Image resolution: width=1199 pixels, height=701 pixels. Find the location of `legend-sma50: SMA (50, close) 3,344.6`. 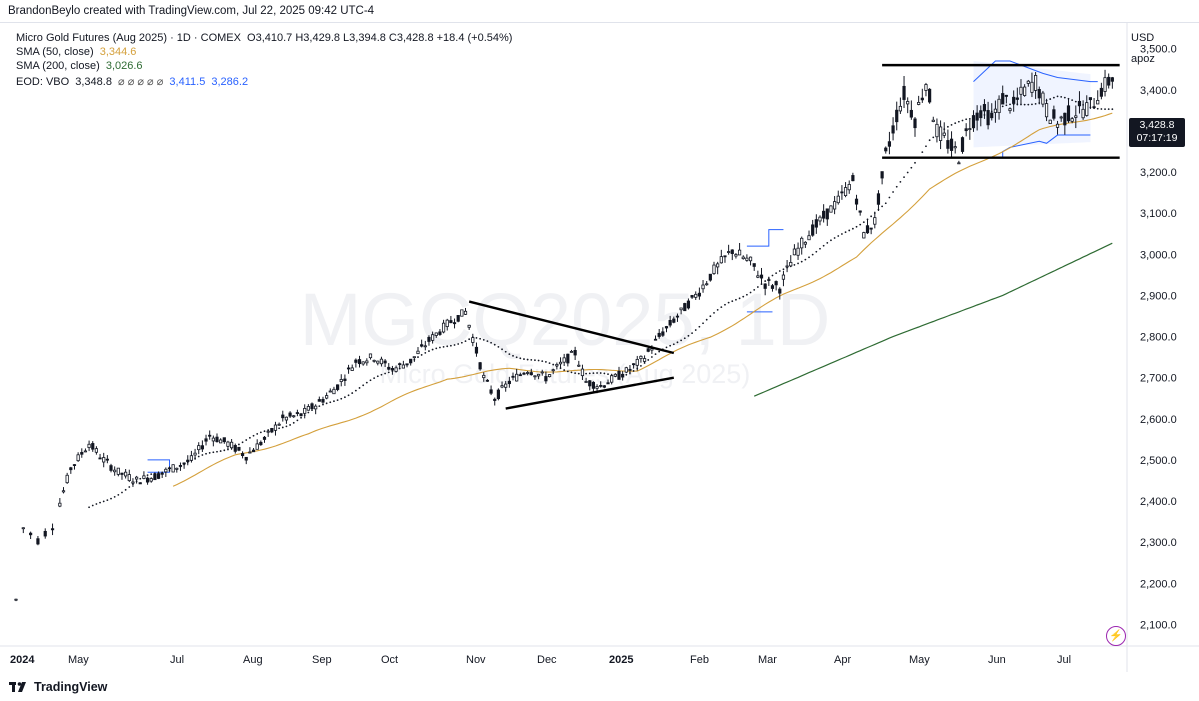

legend-sma50: SMA (50, close) 3,344.6 is located at coordinates (77, 52).